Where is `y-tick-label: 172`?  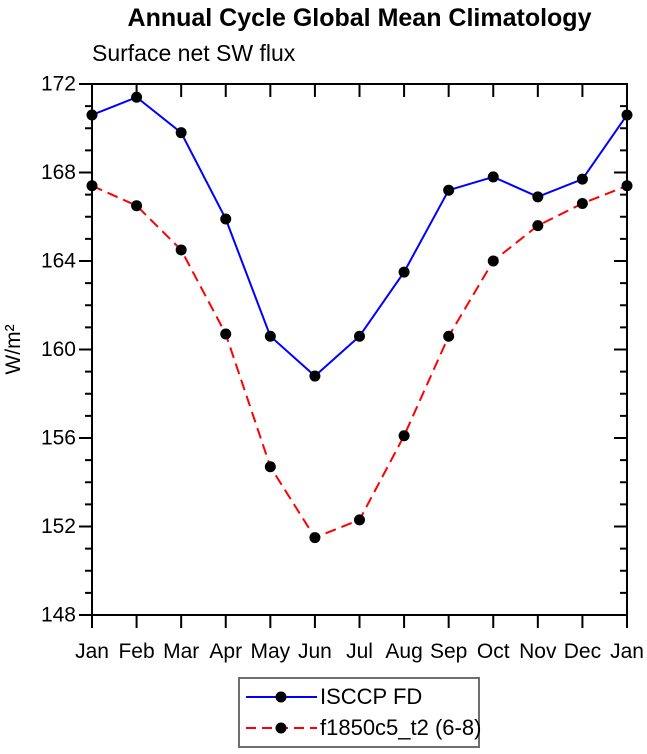
y-tick-label: 172 is located at coordinates (58, 84).